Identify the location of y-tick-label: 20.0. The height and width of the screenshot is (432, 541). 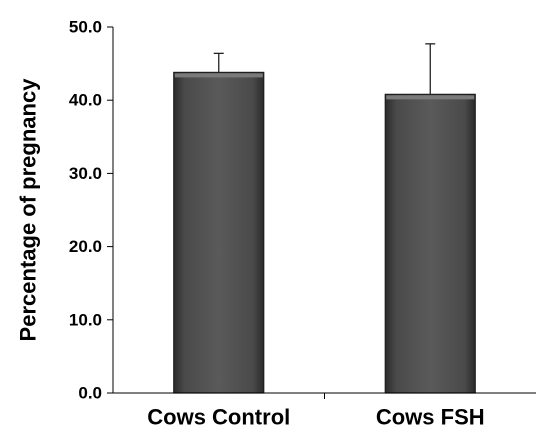
(85, 246).